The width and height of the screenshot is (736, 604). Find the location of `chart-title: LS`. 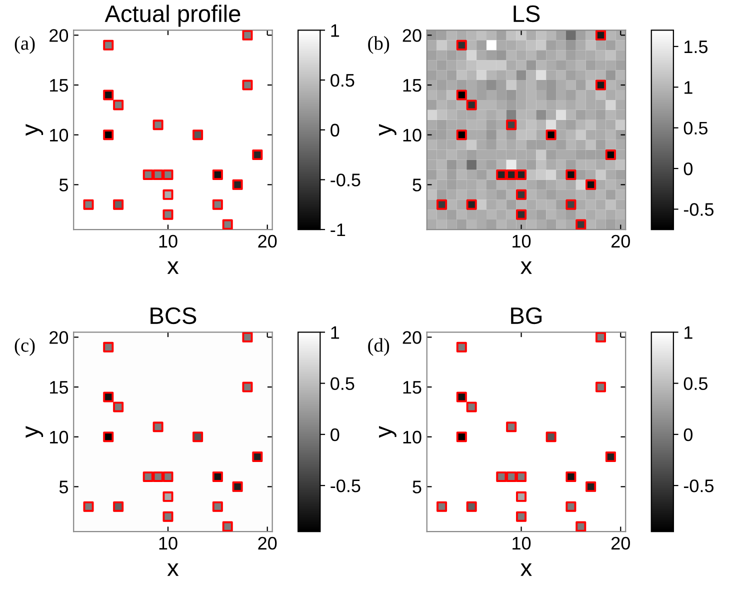

chart-title: LS is located at coordinates (527, 13).